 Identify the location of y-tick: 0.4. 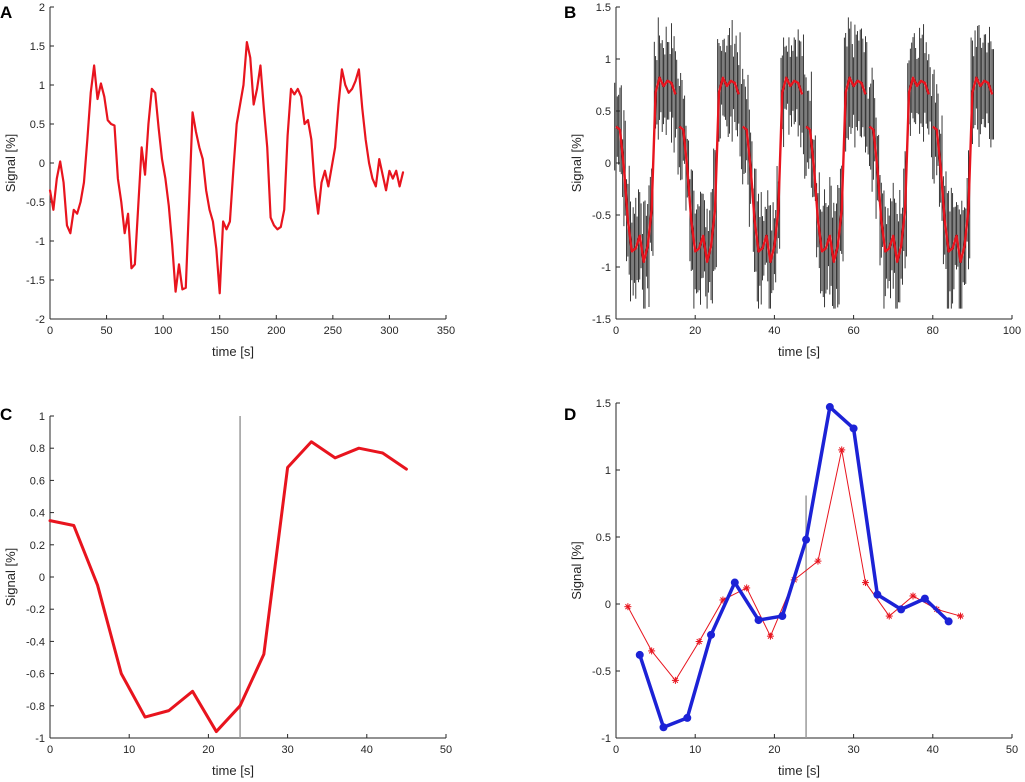
(42, 514).